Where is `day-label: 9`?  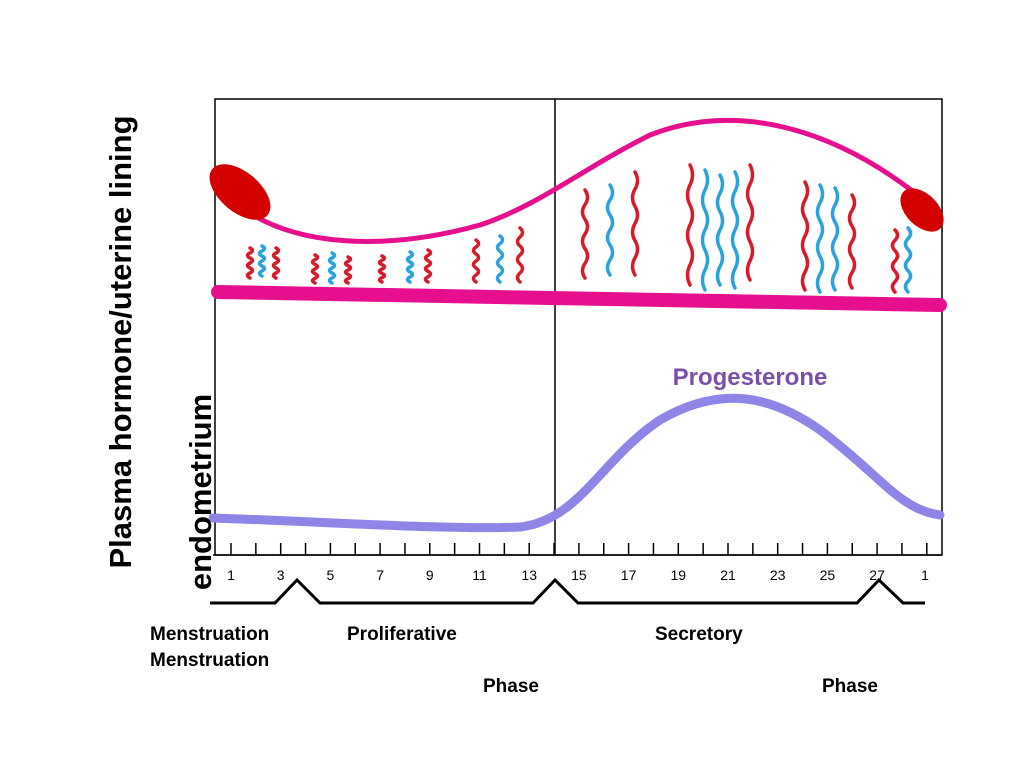
day-label: 9 is located at coordinates (430, 575).